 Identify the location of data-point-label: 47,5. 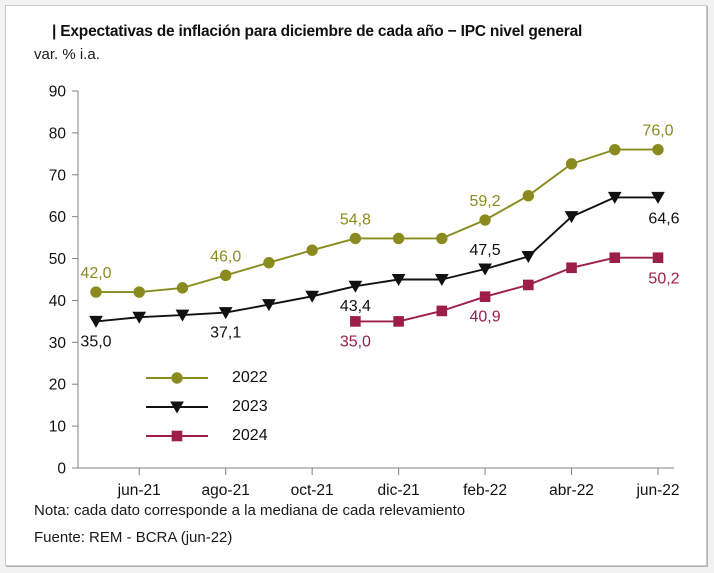
(485, 250).